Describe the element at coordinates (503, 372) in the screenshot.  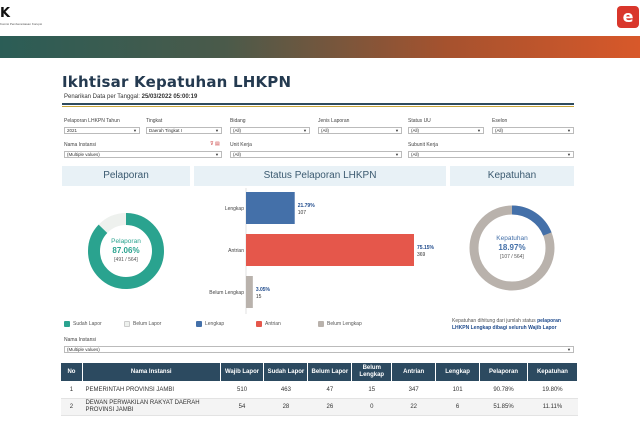
I see `col-header-pelaporan: Pelaporan` at that location.